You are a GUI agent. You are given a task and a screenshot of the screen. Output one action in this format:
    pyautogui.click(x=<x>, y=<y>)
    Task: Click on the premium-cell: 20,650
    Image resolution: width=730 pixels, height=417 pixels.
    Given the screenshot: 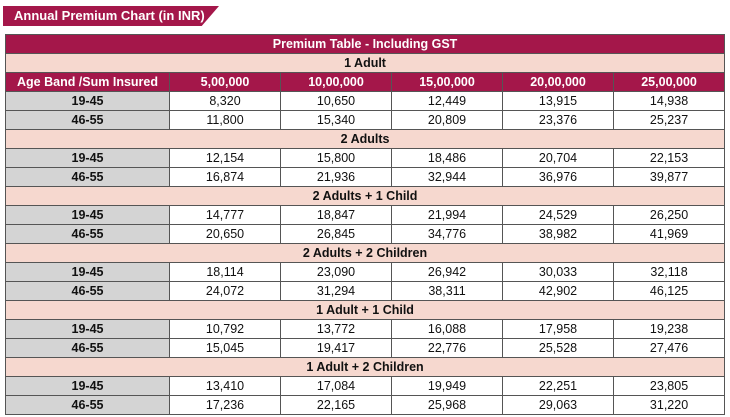 What is the action you would take?
    pyautogui.click(x=225, y=234)
    